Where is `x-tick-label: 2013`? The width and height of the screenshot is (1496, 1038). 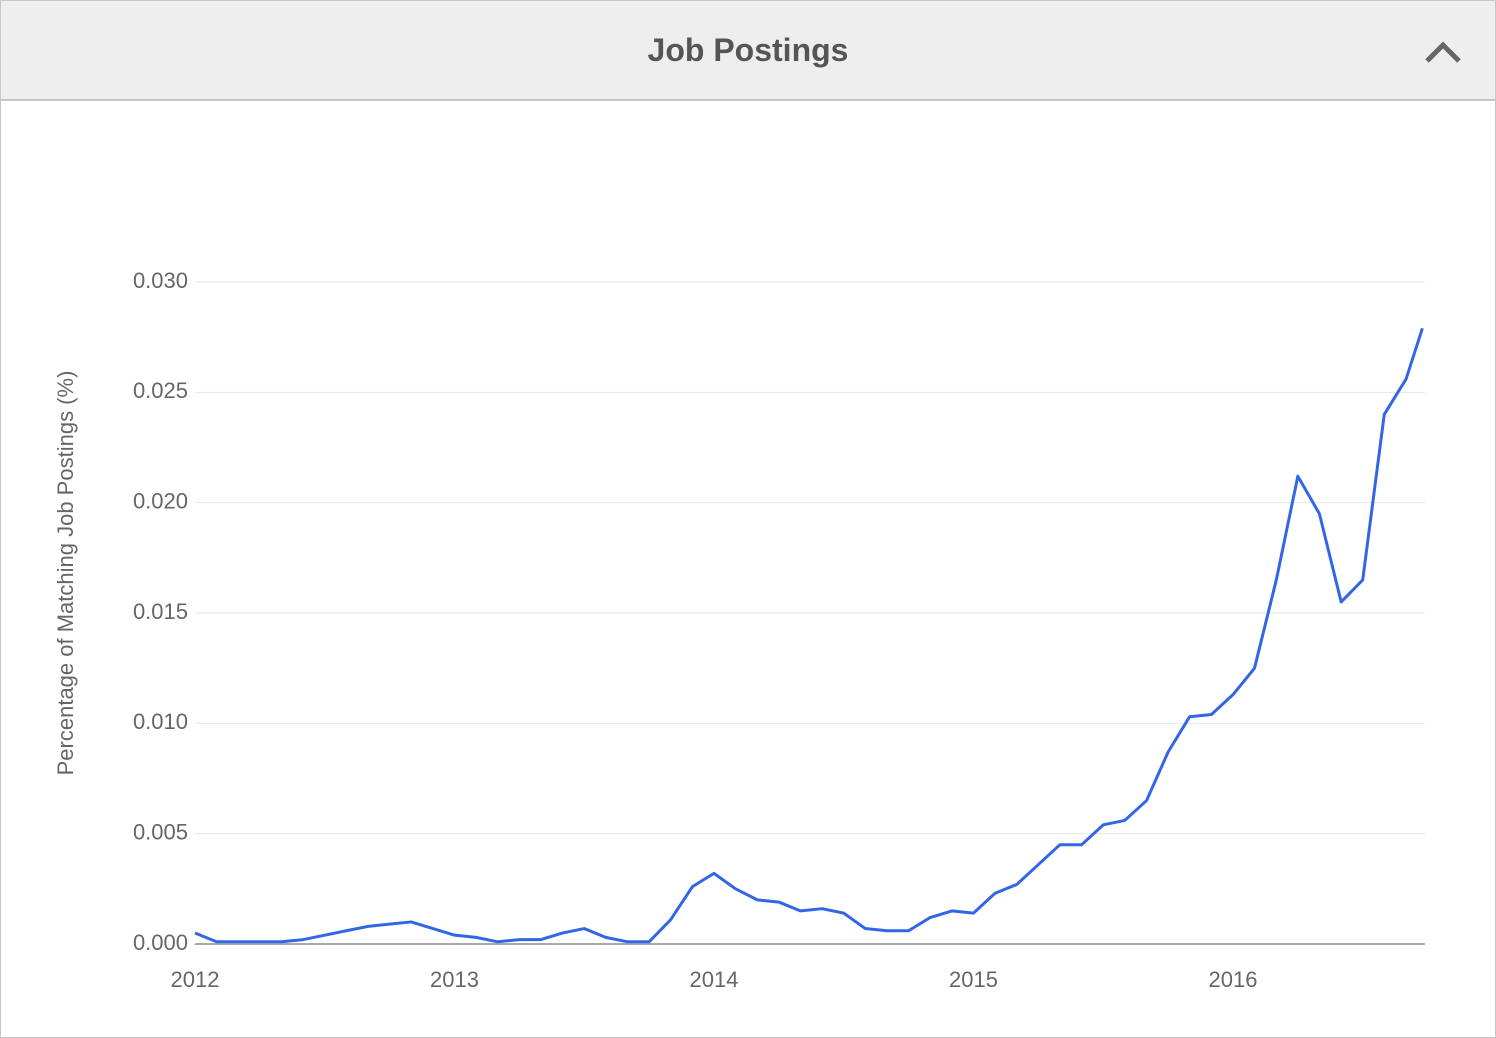
x-tick-label: 2013 is located at coordinates (454, 979).